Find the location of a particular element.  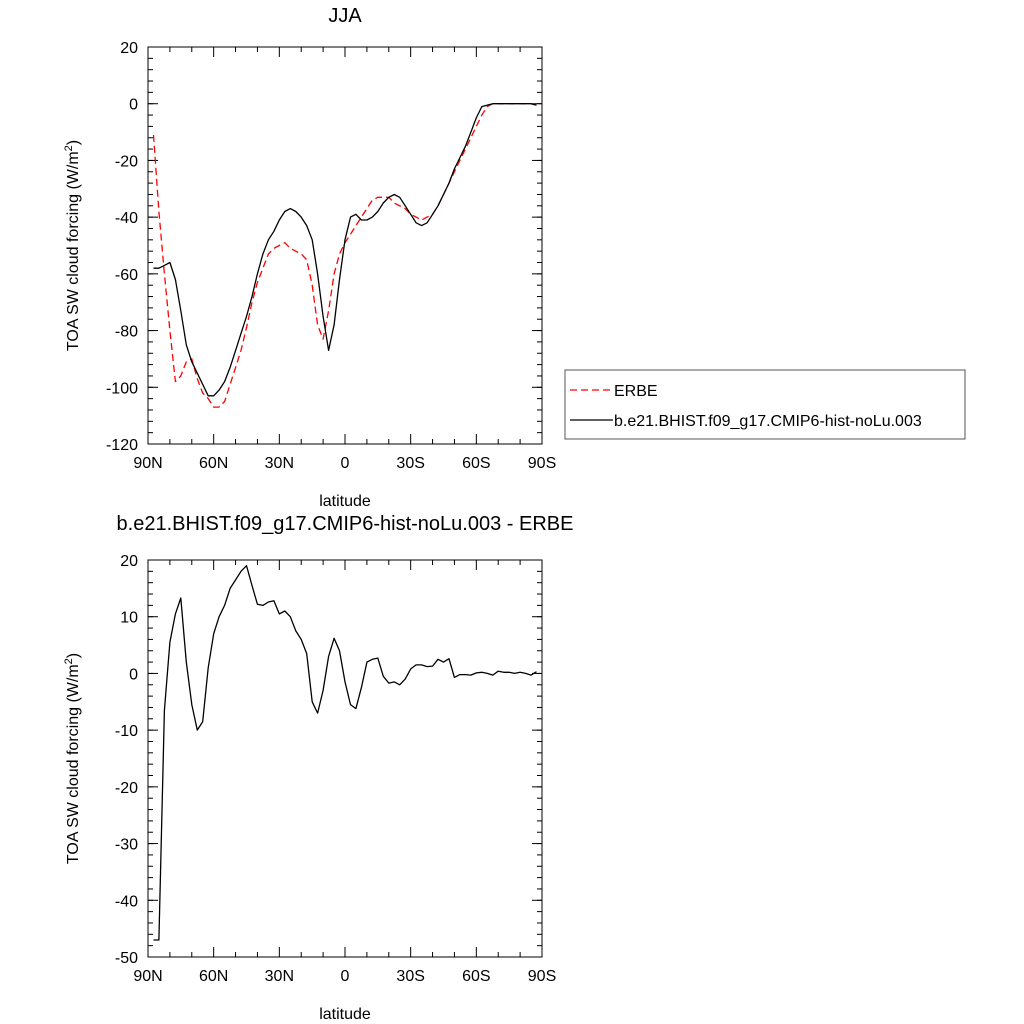

chart-title: JJA is located at coordinates (345, 16).